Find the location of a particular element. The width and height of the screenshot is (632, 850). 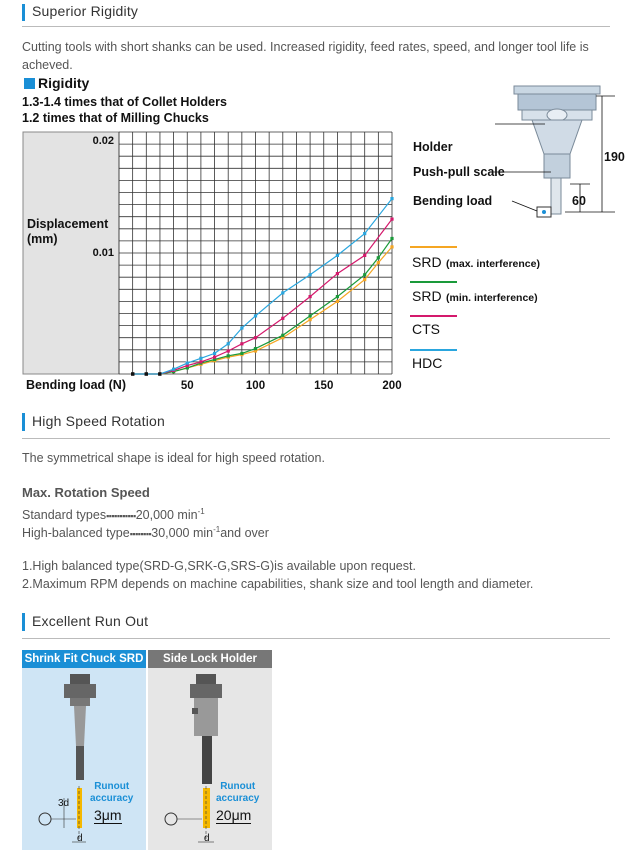

rigidity-compare-collet: 1.3-1.4 times that of Collet Holders is located at coordinates (124, 102).